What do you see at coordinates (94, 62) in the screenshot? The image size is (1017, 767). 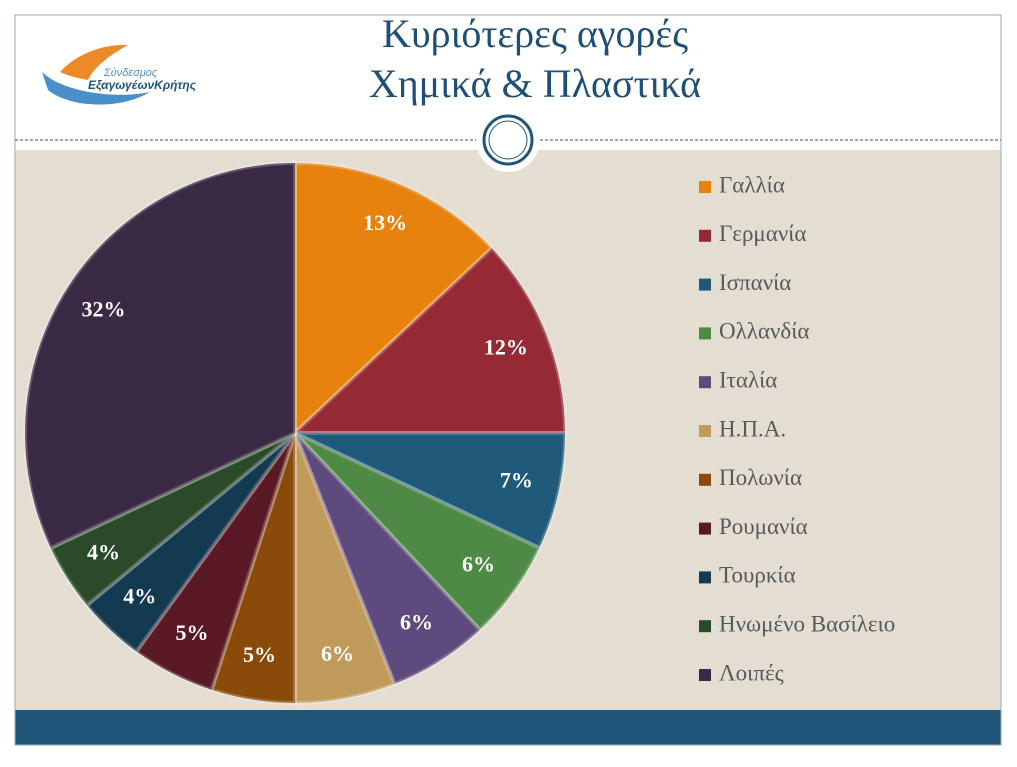 I see `logo-swirl` at bounding box center [94, 62].